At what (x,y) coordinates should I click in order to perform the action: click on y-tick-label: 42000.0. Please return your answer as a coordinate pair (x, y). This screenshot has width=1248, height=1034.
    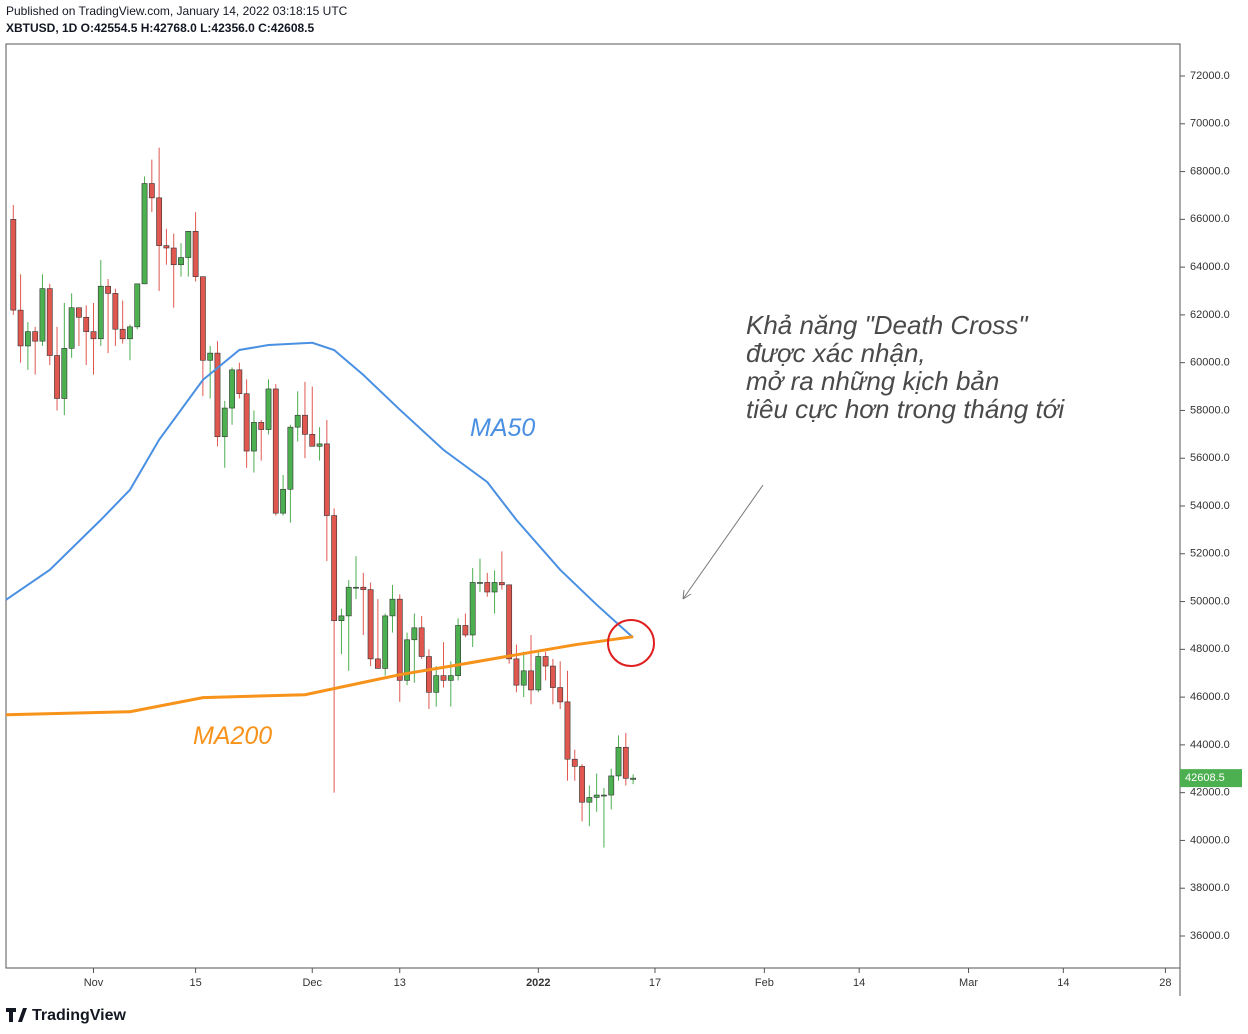
    Looking at the image, I should click on (1210, 793).